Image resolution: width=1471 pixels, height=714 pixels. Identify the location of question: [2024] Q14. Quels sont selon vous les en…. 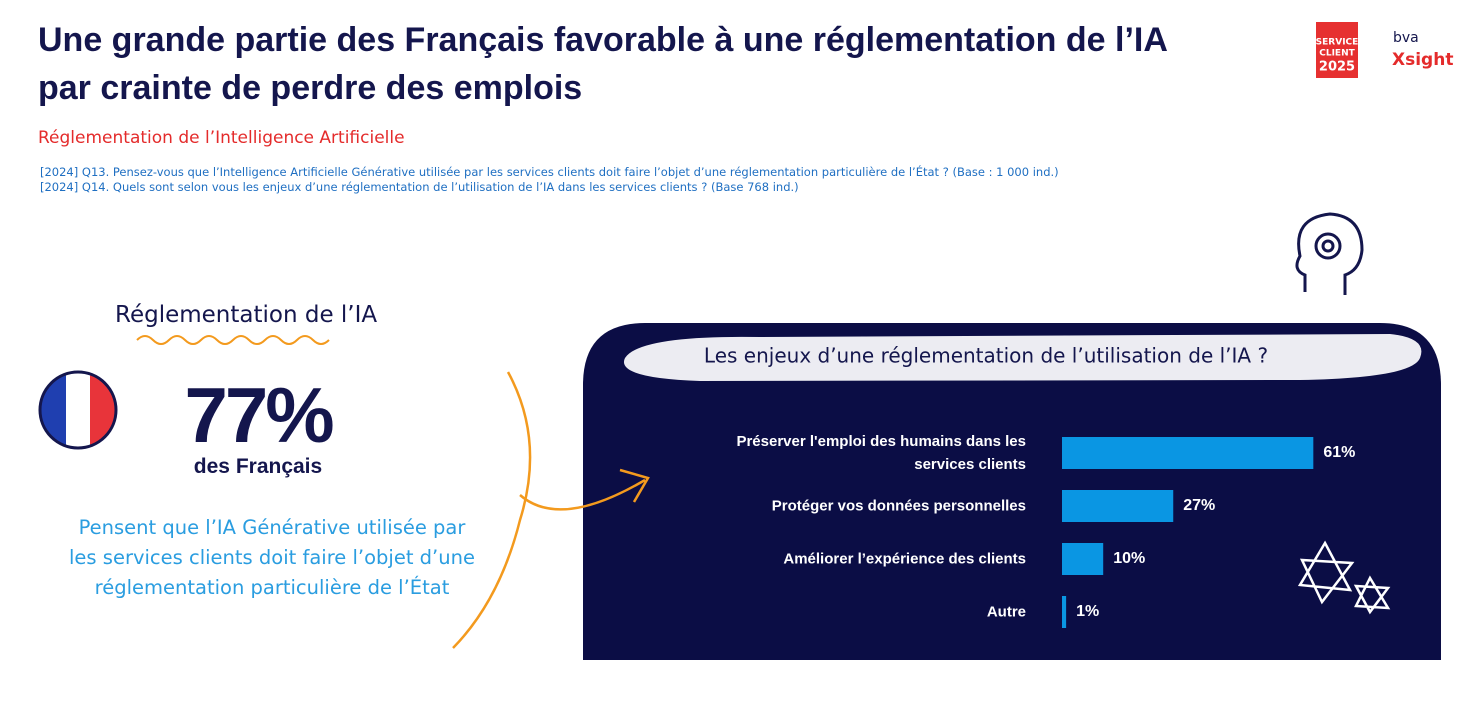
(419, 187).